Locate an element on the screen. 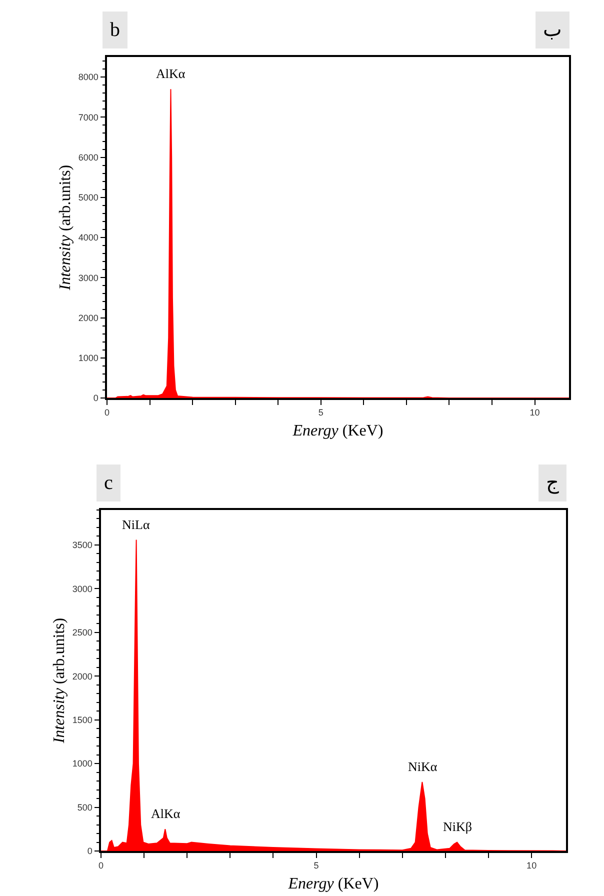 The height and width of the screenshot is (896, 604). y-tick-label: 4000 is located at coordinates (88, 237).